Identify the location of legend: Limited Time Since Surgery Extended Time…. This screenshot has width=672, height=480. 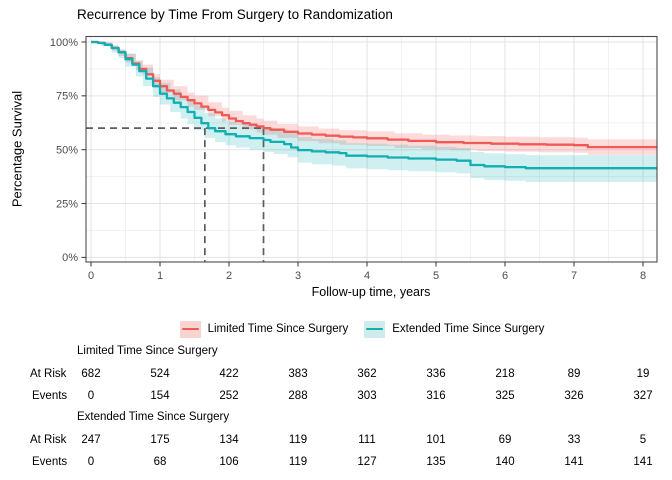
(349, 329).